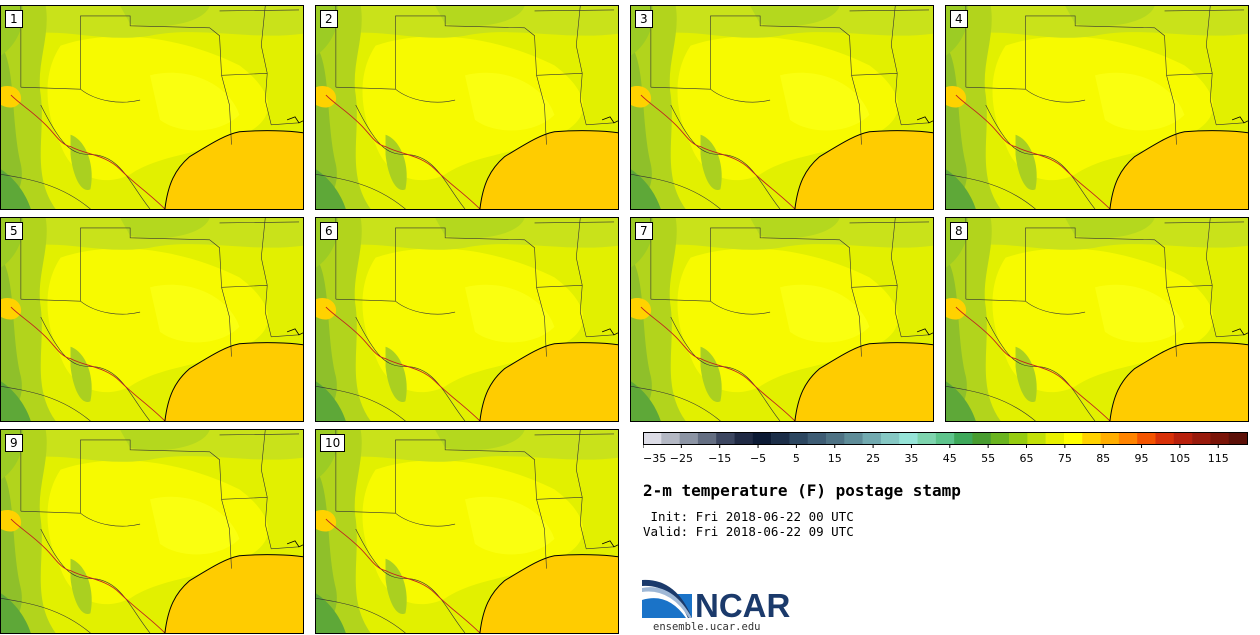  I want to click on member-number: 8, so click(959, 231).